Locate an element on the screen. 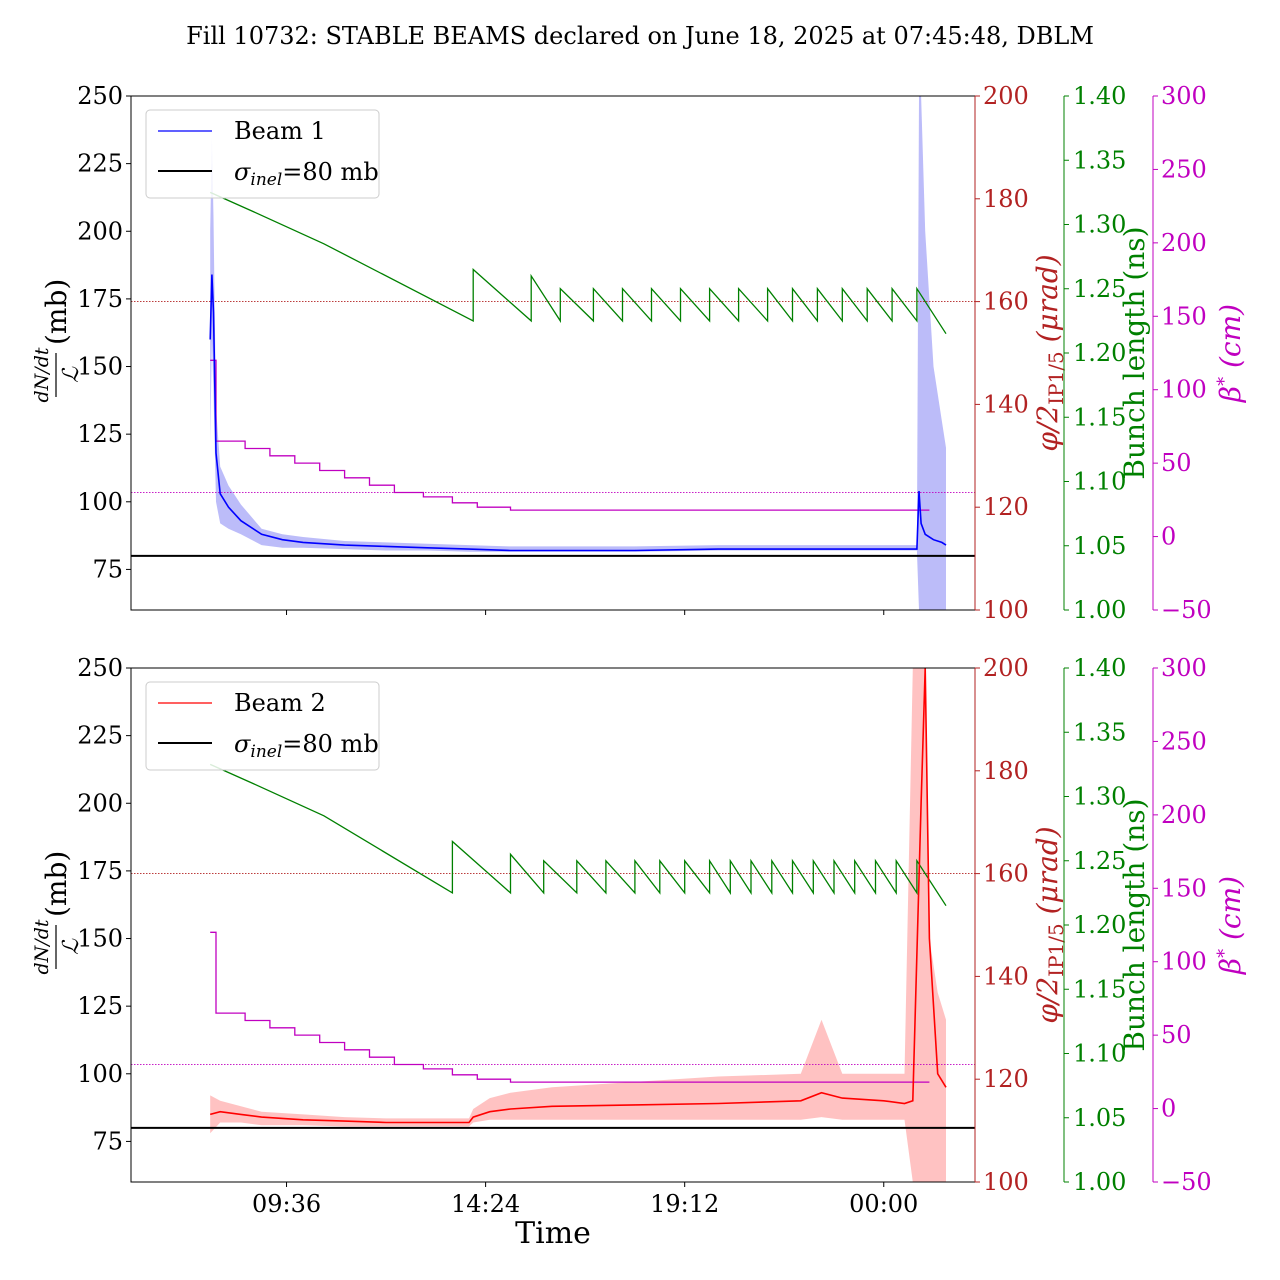 Image resolution: width=1280 pixels, height=1280 pixels. legend: Beam 1 σinel=80 mb is located at coordinates (262, 154).